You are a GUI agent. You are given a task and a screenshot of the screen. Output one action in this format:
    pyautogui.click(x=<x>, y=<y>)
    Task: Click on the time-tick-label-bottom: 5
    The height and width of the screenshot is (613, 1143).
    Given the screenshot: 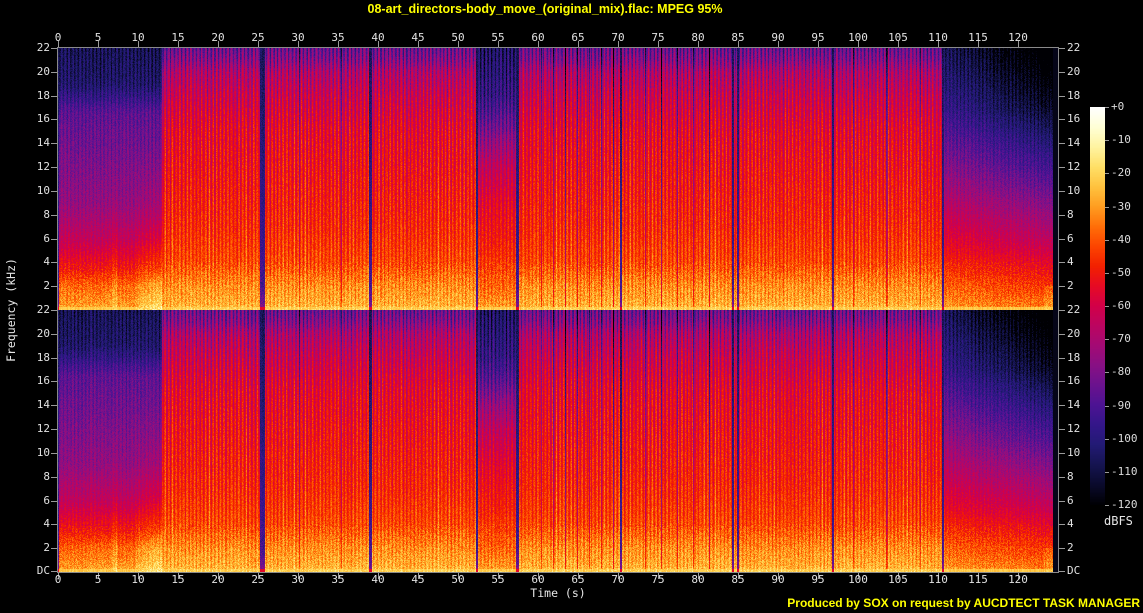 What is the action you would take?
    pyautogui.click(x=98, y=579)
    